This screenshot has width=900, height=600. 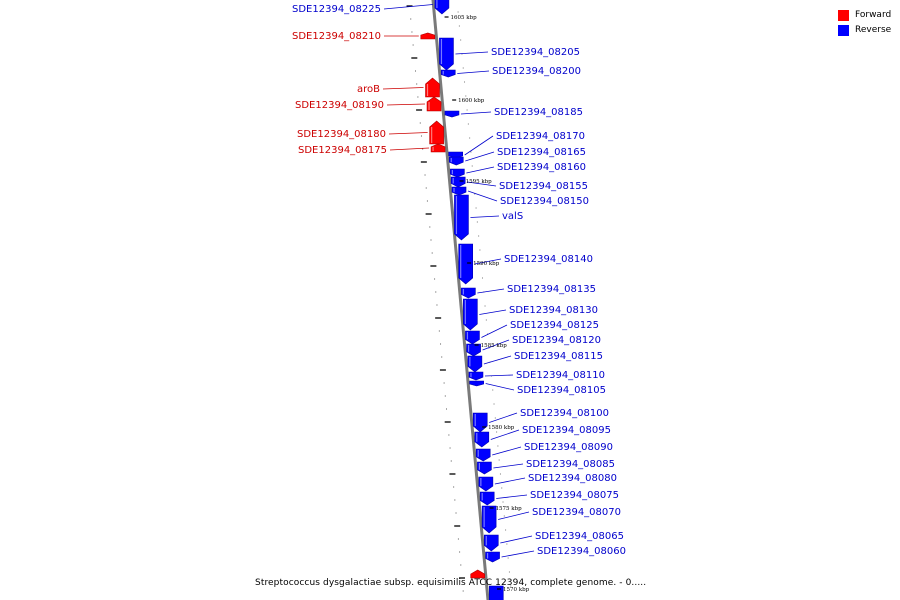 What do you see at coordinates (554, 325) in the screenshot?
I see `gene-label: SDE12394_08125` at bounding box center [554, 325].